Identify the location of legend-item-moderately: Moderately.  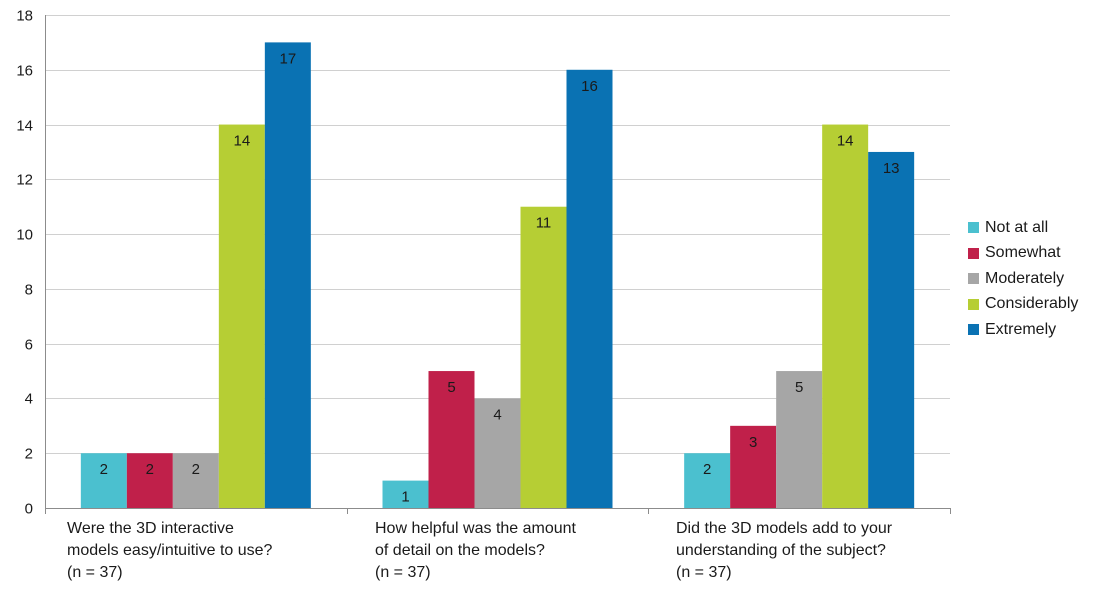
(1023, 279).